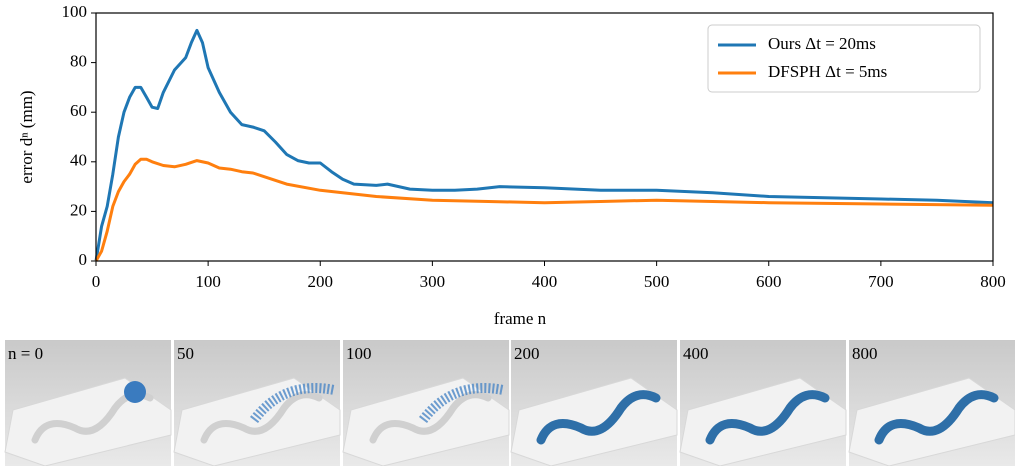 The height and width of the screenshot is (466, 1015). Describe the element at coordinates (769, 281) in the screenshot. I see `x-tick-label: 600` at that location.